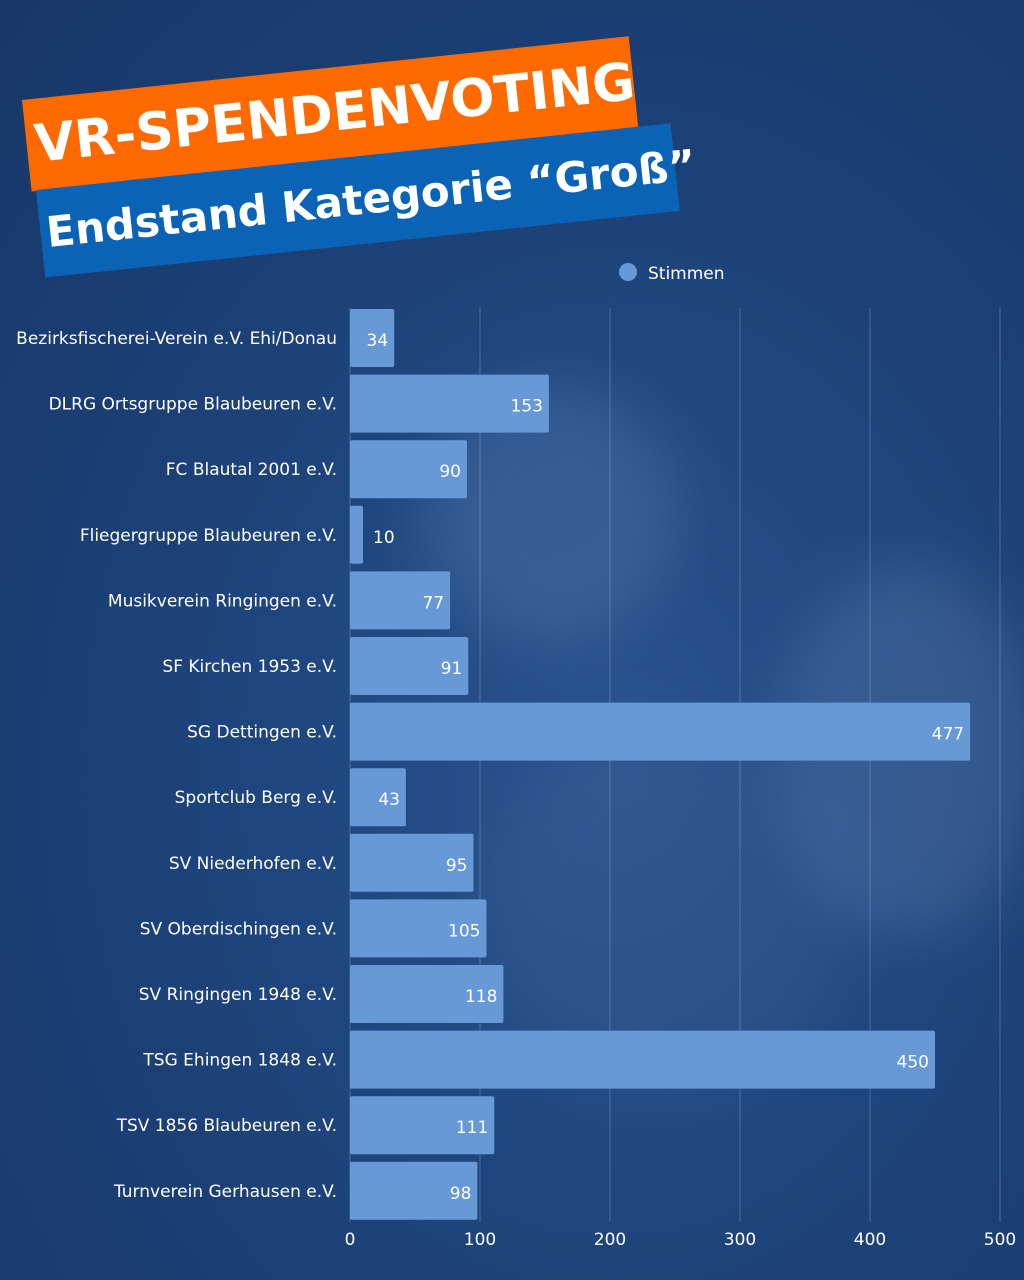 Image resolution: width=1024 pixels, height=1280 pixels. I want to click on category-label: Musikverein Ringingen e.V., so click(222, 601).